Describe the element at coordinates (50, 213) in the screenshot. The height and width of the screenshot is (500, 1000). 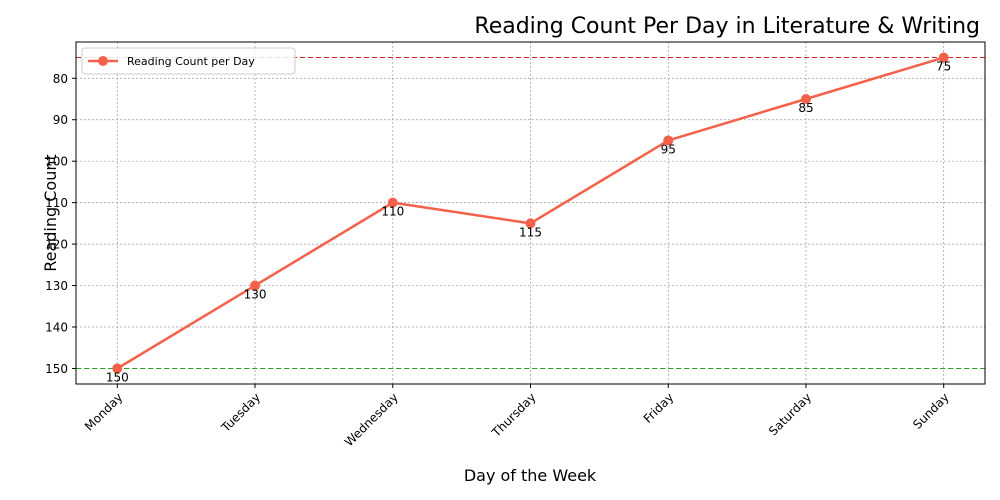
I see `y-axis-label: Reading Count` at that location.